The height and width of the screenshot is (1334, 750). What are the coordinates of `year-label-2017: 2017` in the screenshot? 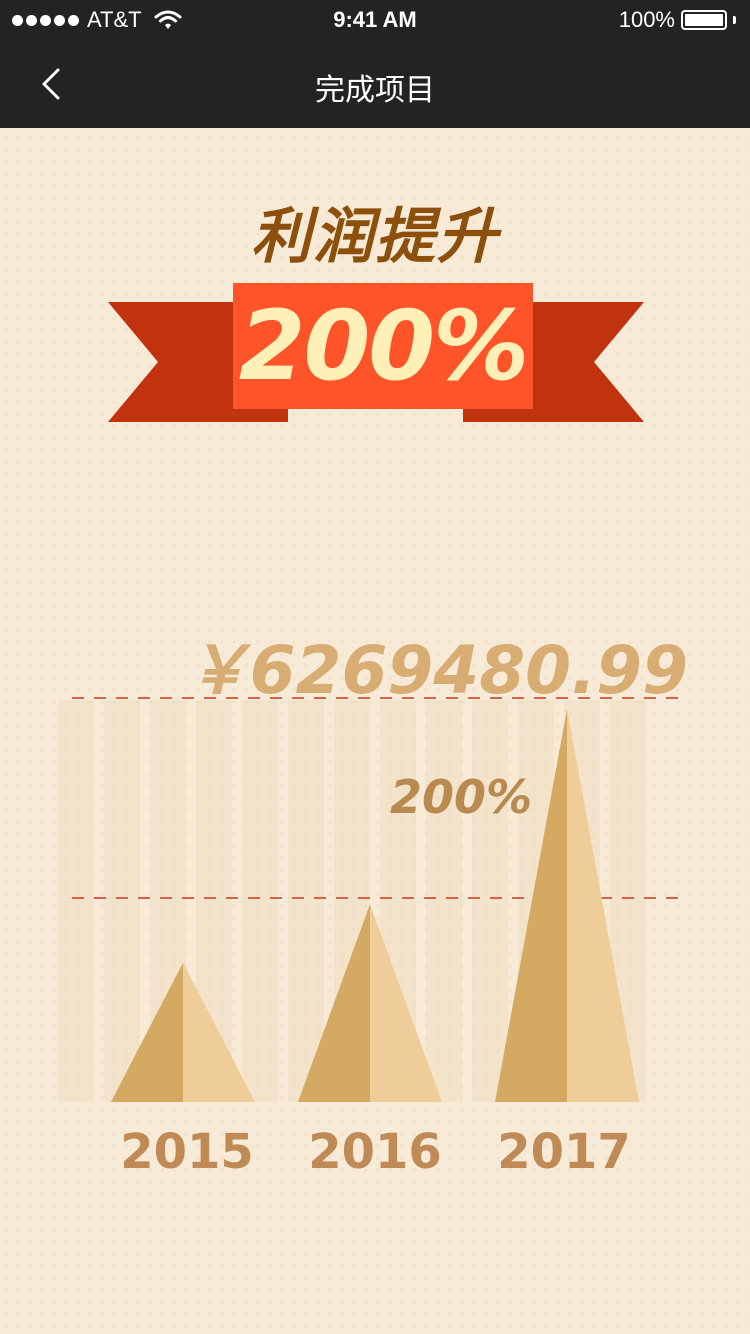 It's located at (564, 1152).